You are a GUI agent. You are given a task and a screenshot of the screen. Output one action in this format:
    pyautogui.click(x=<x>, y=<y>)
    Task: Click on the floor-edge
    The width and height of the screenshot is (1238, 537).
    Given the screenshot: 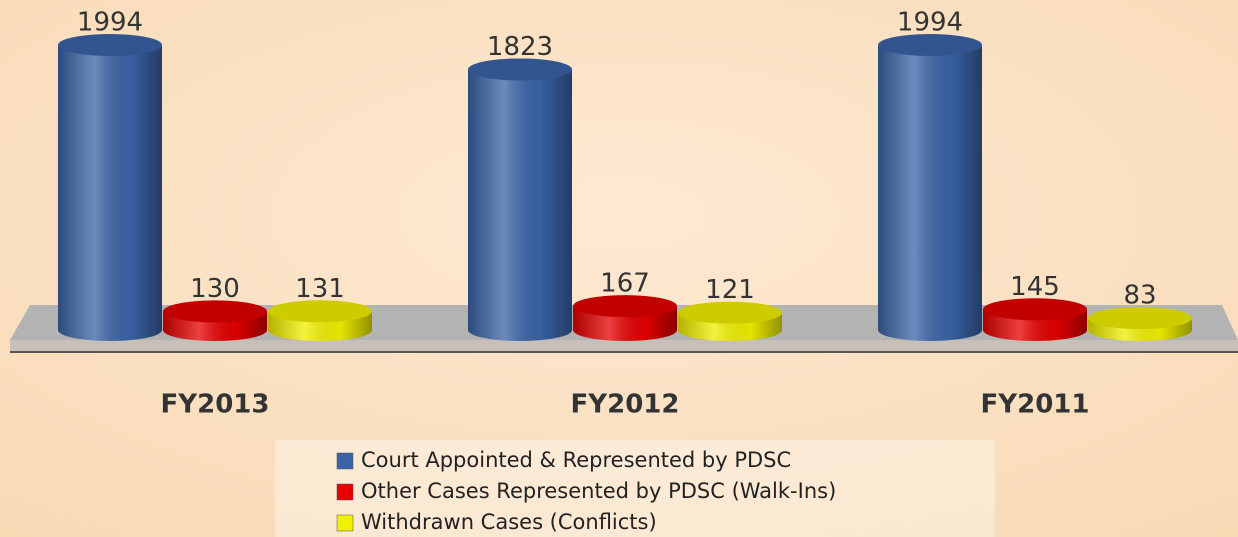 What is the action you would take?
    pyautogui.click(x=624, y=346)
    